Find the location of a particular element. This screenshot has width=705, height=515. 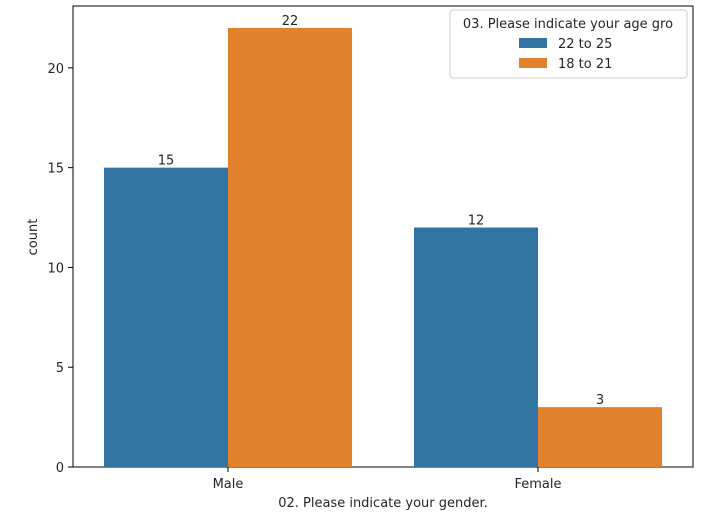

x-axis-ticks: Male Female is located at coordinates (387, 479).